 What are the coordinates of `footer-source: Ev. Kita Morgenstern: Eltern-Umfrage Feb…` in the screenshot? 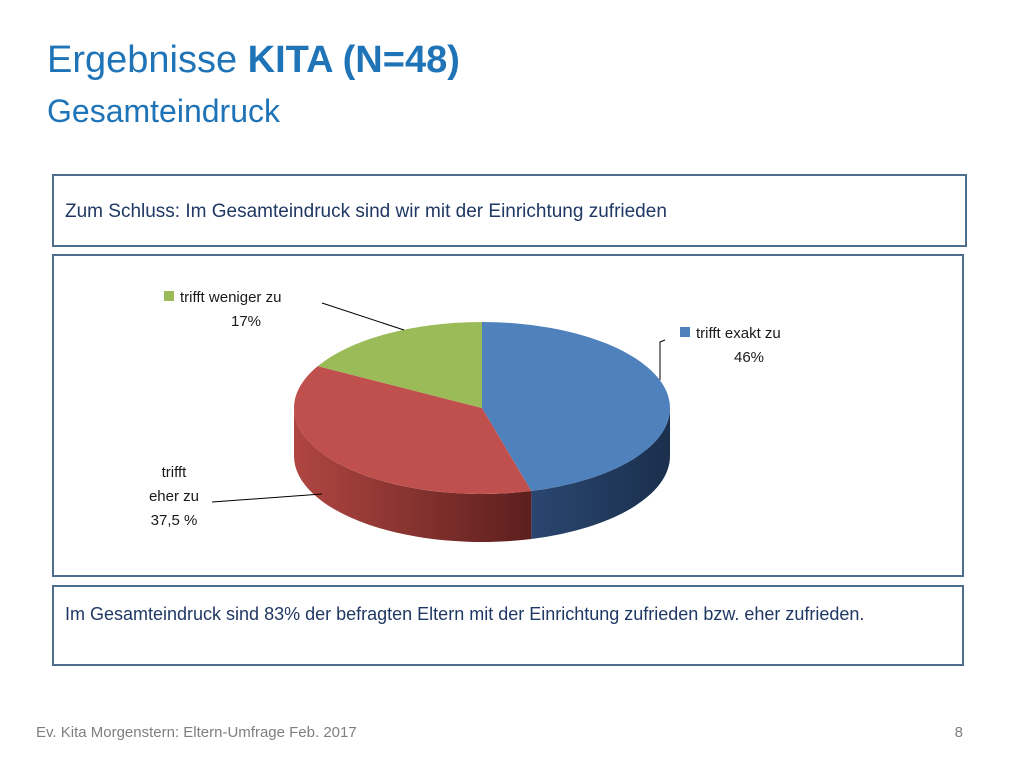 It's located at (196, 732).